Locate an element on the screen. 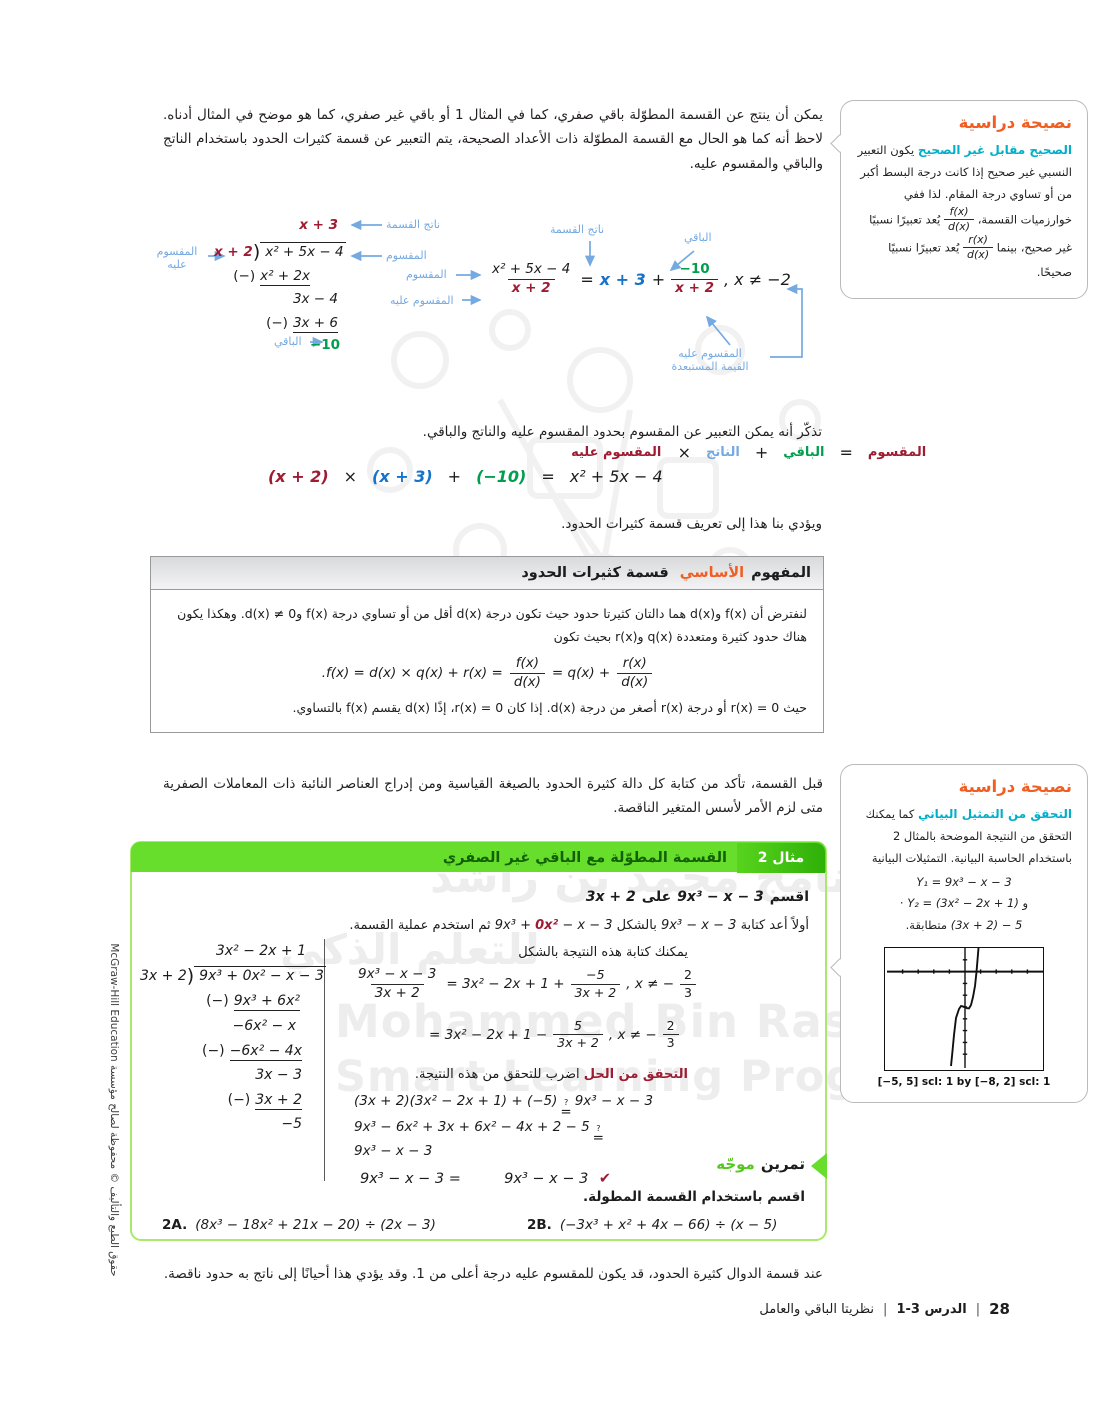 This screenshot has width=1118, height=1403. result-rem-bottom: 3x + 2 is located at coordinates (595, 991).